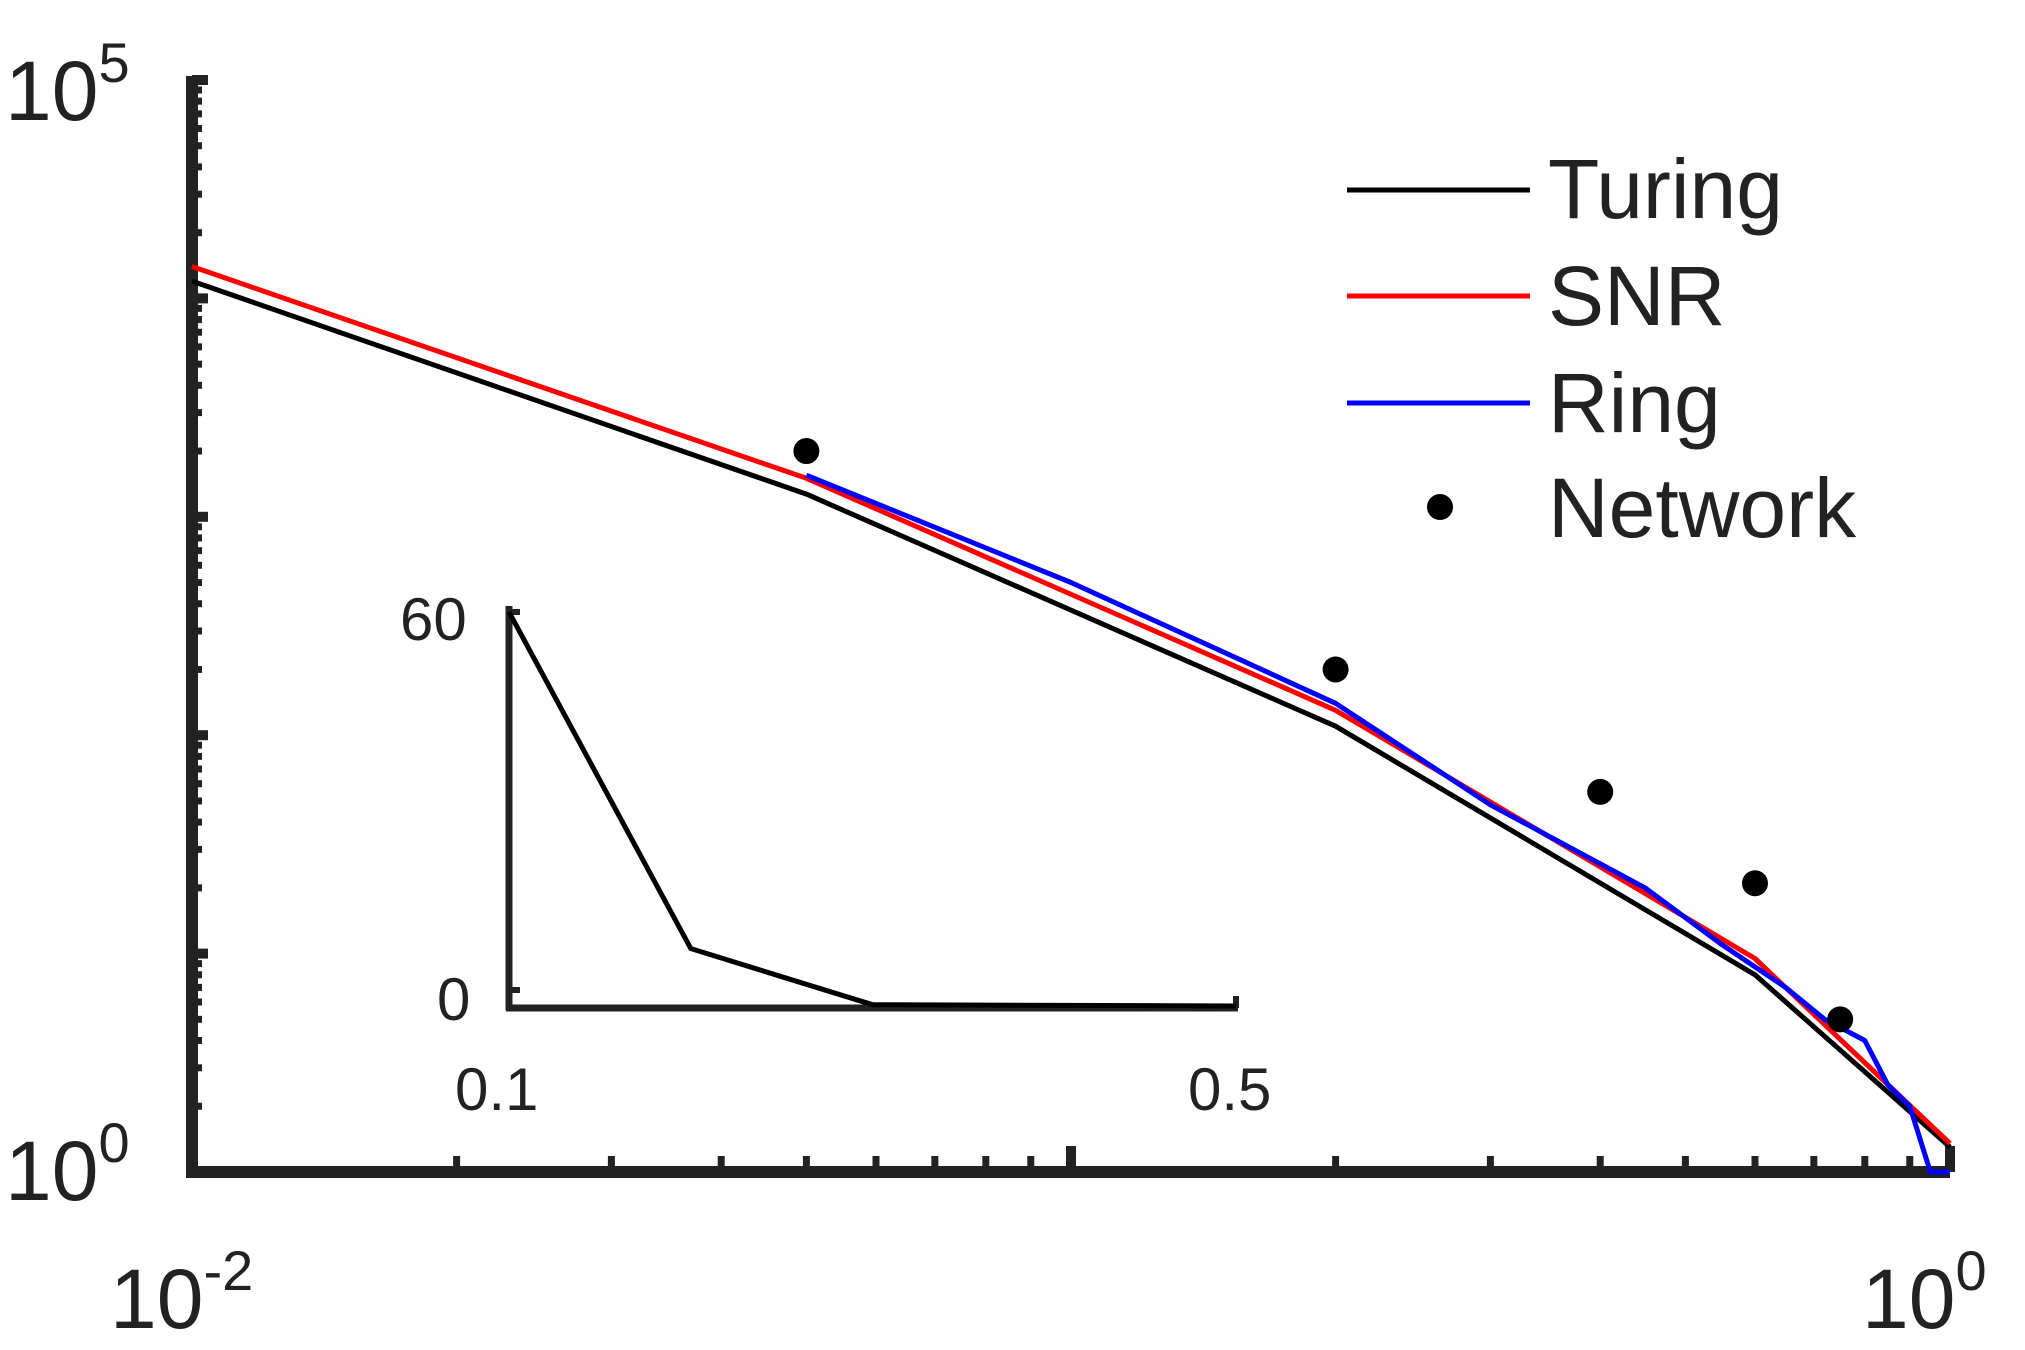 This screenshot has height=1350, width=2025. I want to click on x-axis-ticks, so click(1071, 1159).